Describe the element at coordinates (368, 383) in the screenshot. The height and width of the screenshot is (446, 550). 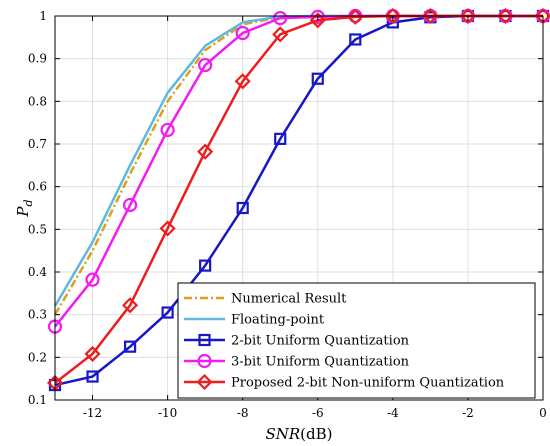
I see `legend-label-5: Proposed 2-bit Non-uniform Quantization` at that location.